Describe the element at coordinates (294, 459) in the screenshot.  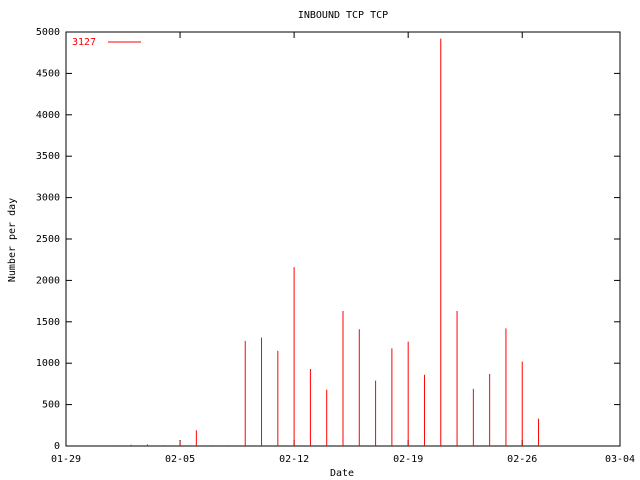
I see `x-tick-label: 02-12` at that location.